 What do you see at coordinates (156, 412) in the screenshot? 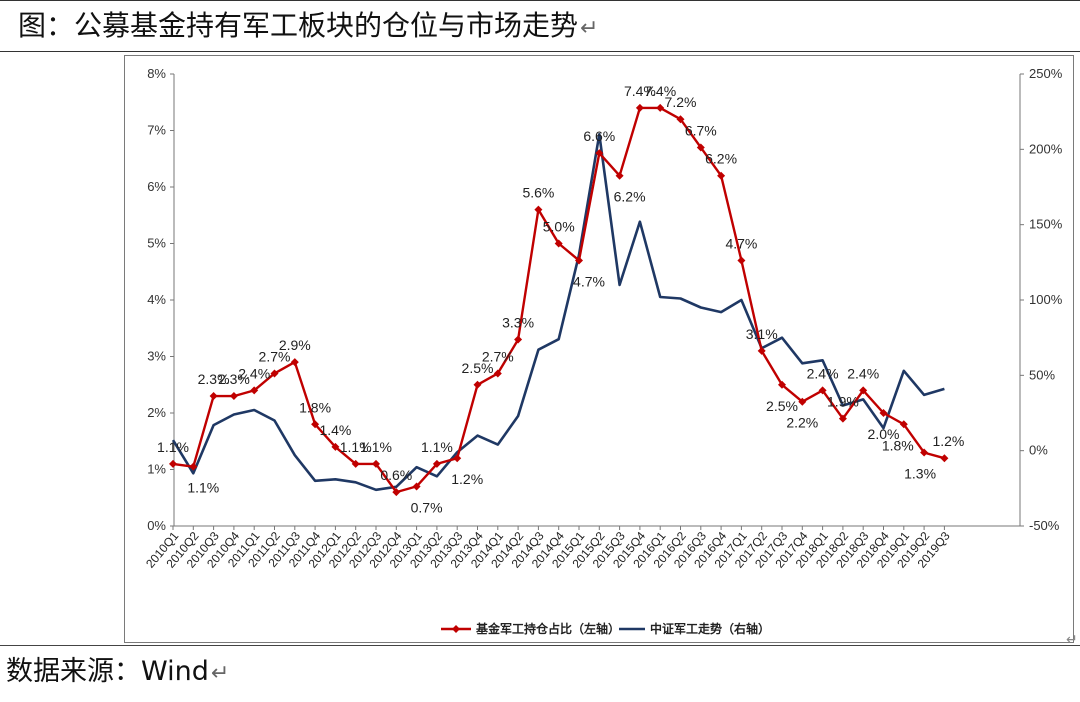
I see `left-tick-label: 2%` at bounding box center [156, 412].